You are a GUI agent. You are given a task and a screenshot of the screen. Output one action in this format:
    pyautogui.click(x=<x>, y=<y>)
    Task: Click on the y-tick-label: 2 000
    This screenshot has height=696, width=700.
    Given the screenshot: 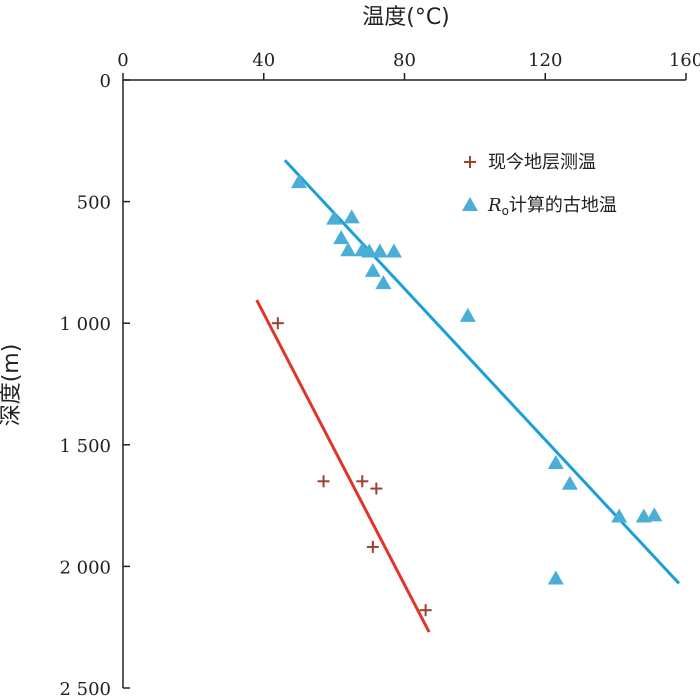 What is the action you would take?
    pyautogui.click(x=85, y=567)
    